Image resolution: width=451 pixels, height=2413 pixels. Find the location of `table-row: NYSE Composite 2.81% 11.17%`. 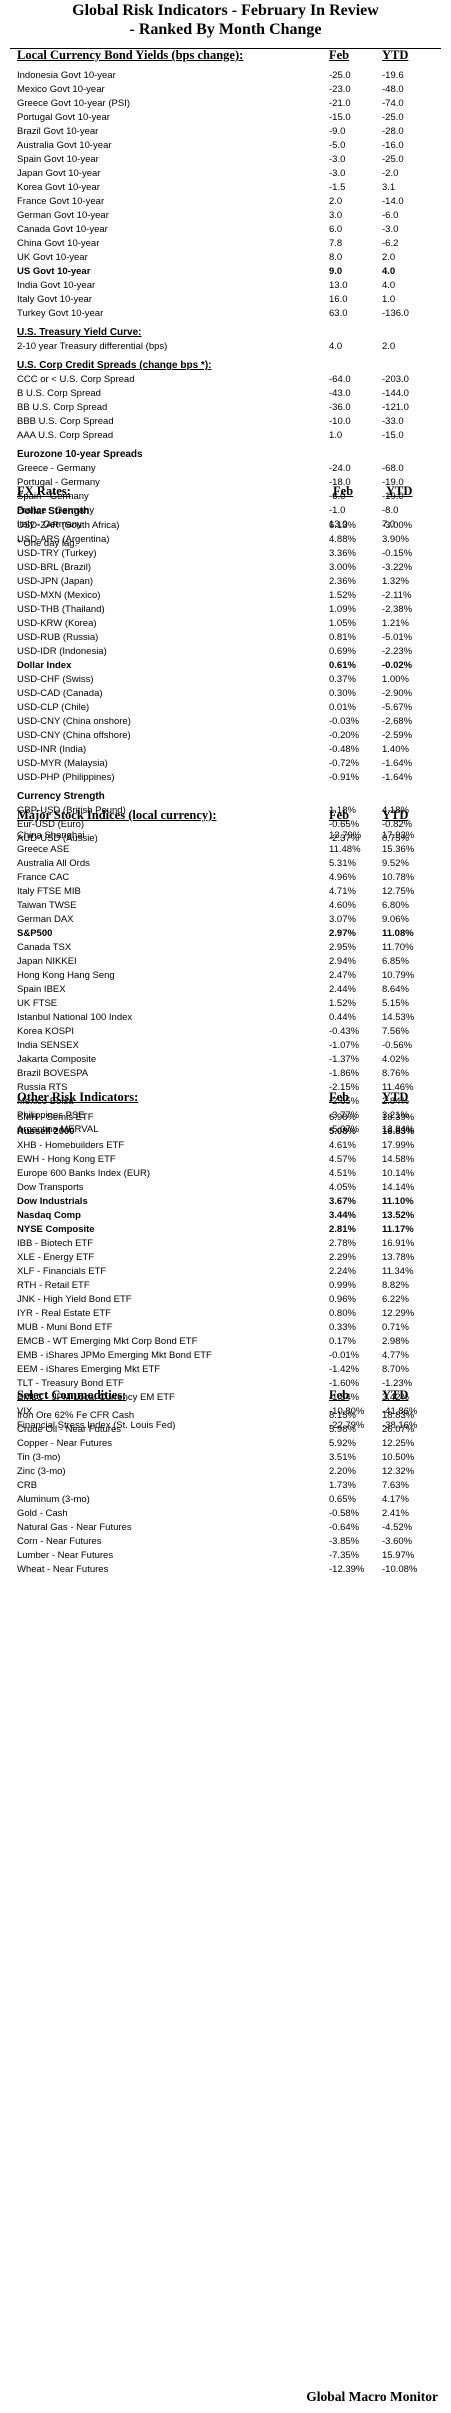

table-row: NYSE Composite 2.81% 11.17% is located at coordinates (227, 1230).